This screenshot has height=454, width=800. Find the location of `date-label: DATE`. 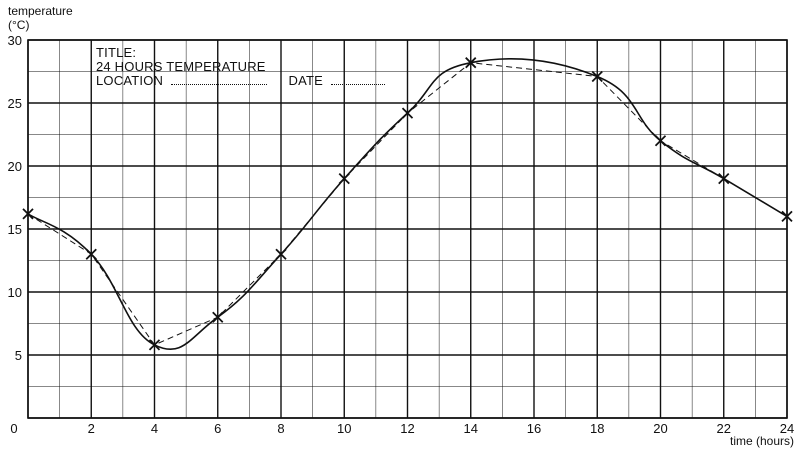

date-label: DATE is located at coordinates (306, 80).